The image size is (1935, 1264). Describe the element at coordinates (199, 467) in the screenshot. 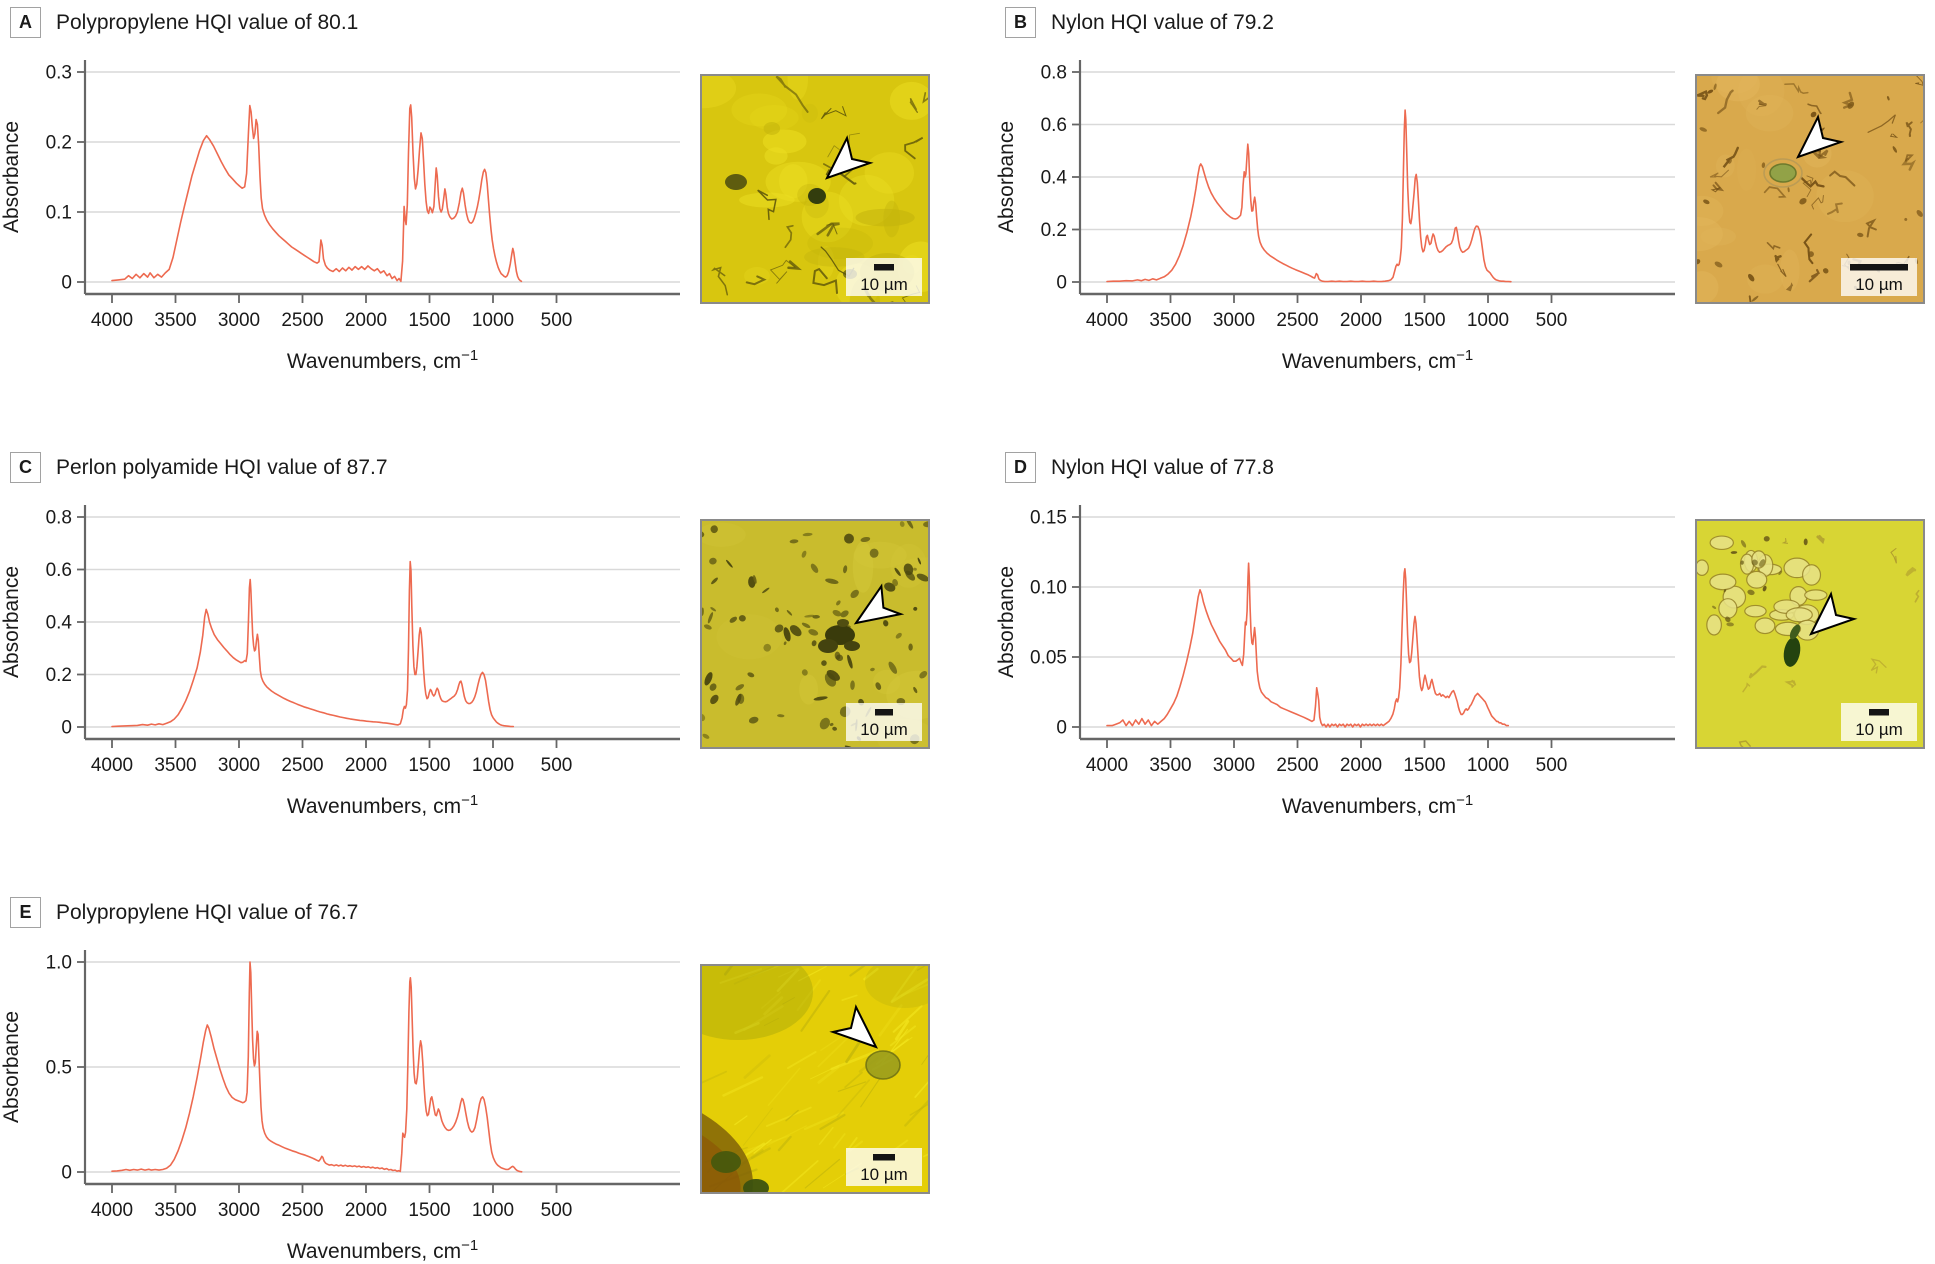

I see `panel-c-header: C Perlon polyamide HQI value of 87.7` at that location.